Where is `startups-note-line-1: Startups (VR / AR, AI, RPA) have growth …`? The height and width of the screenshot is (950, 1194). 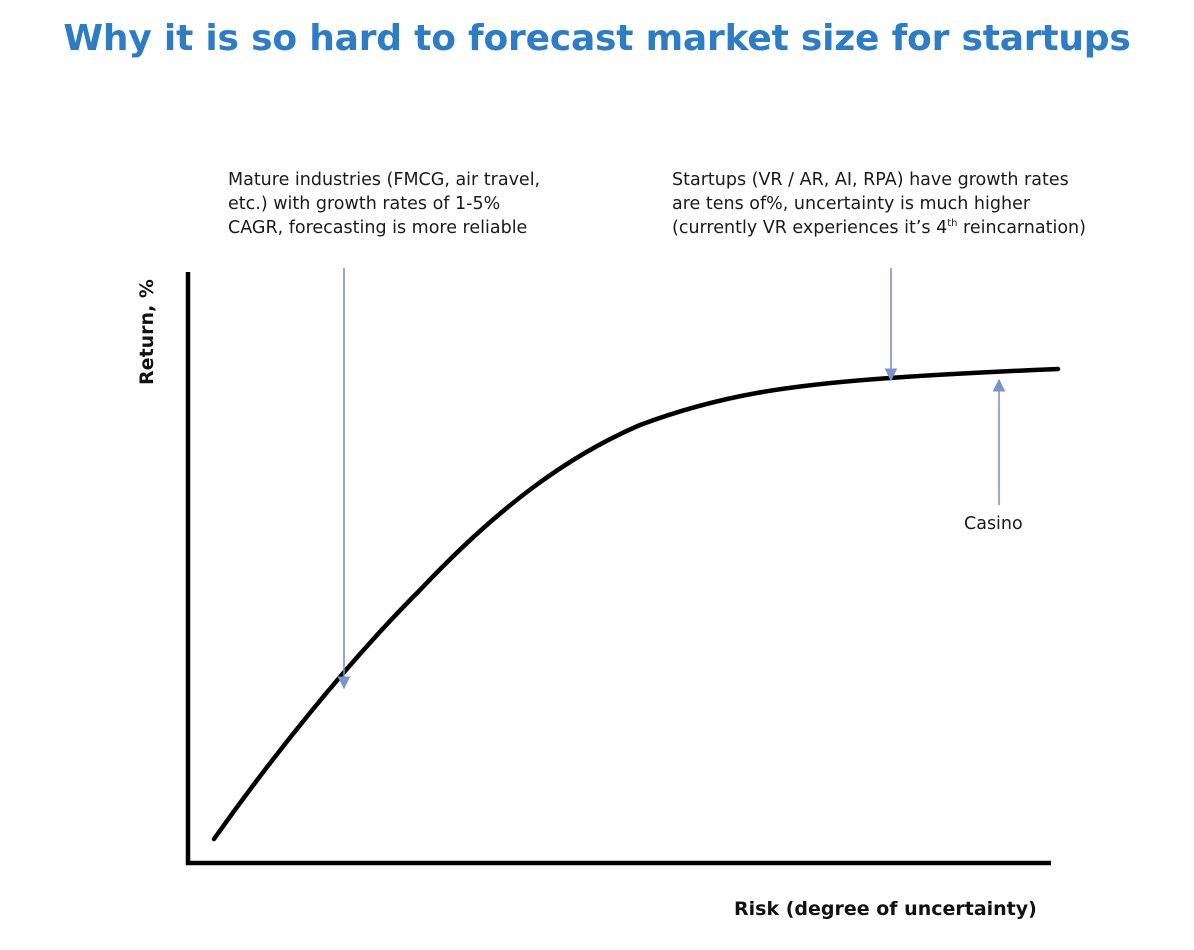 startups-note-line-1: Startups (VR / AR, AI, RPA) have growth … is located at coordinates (870, 180).